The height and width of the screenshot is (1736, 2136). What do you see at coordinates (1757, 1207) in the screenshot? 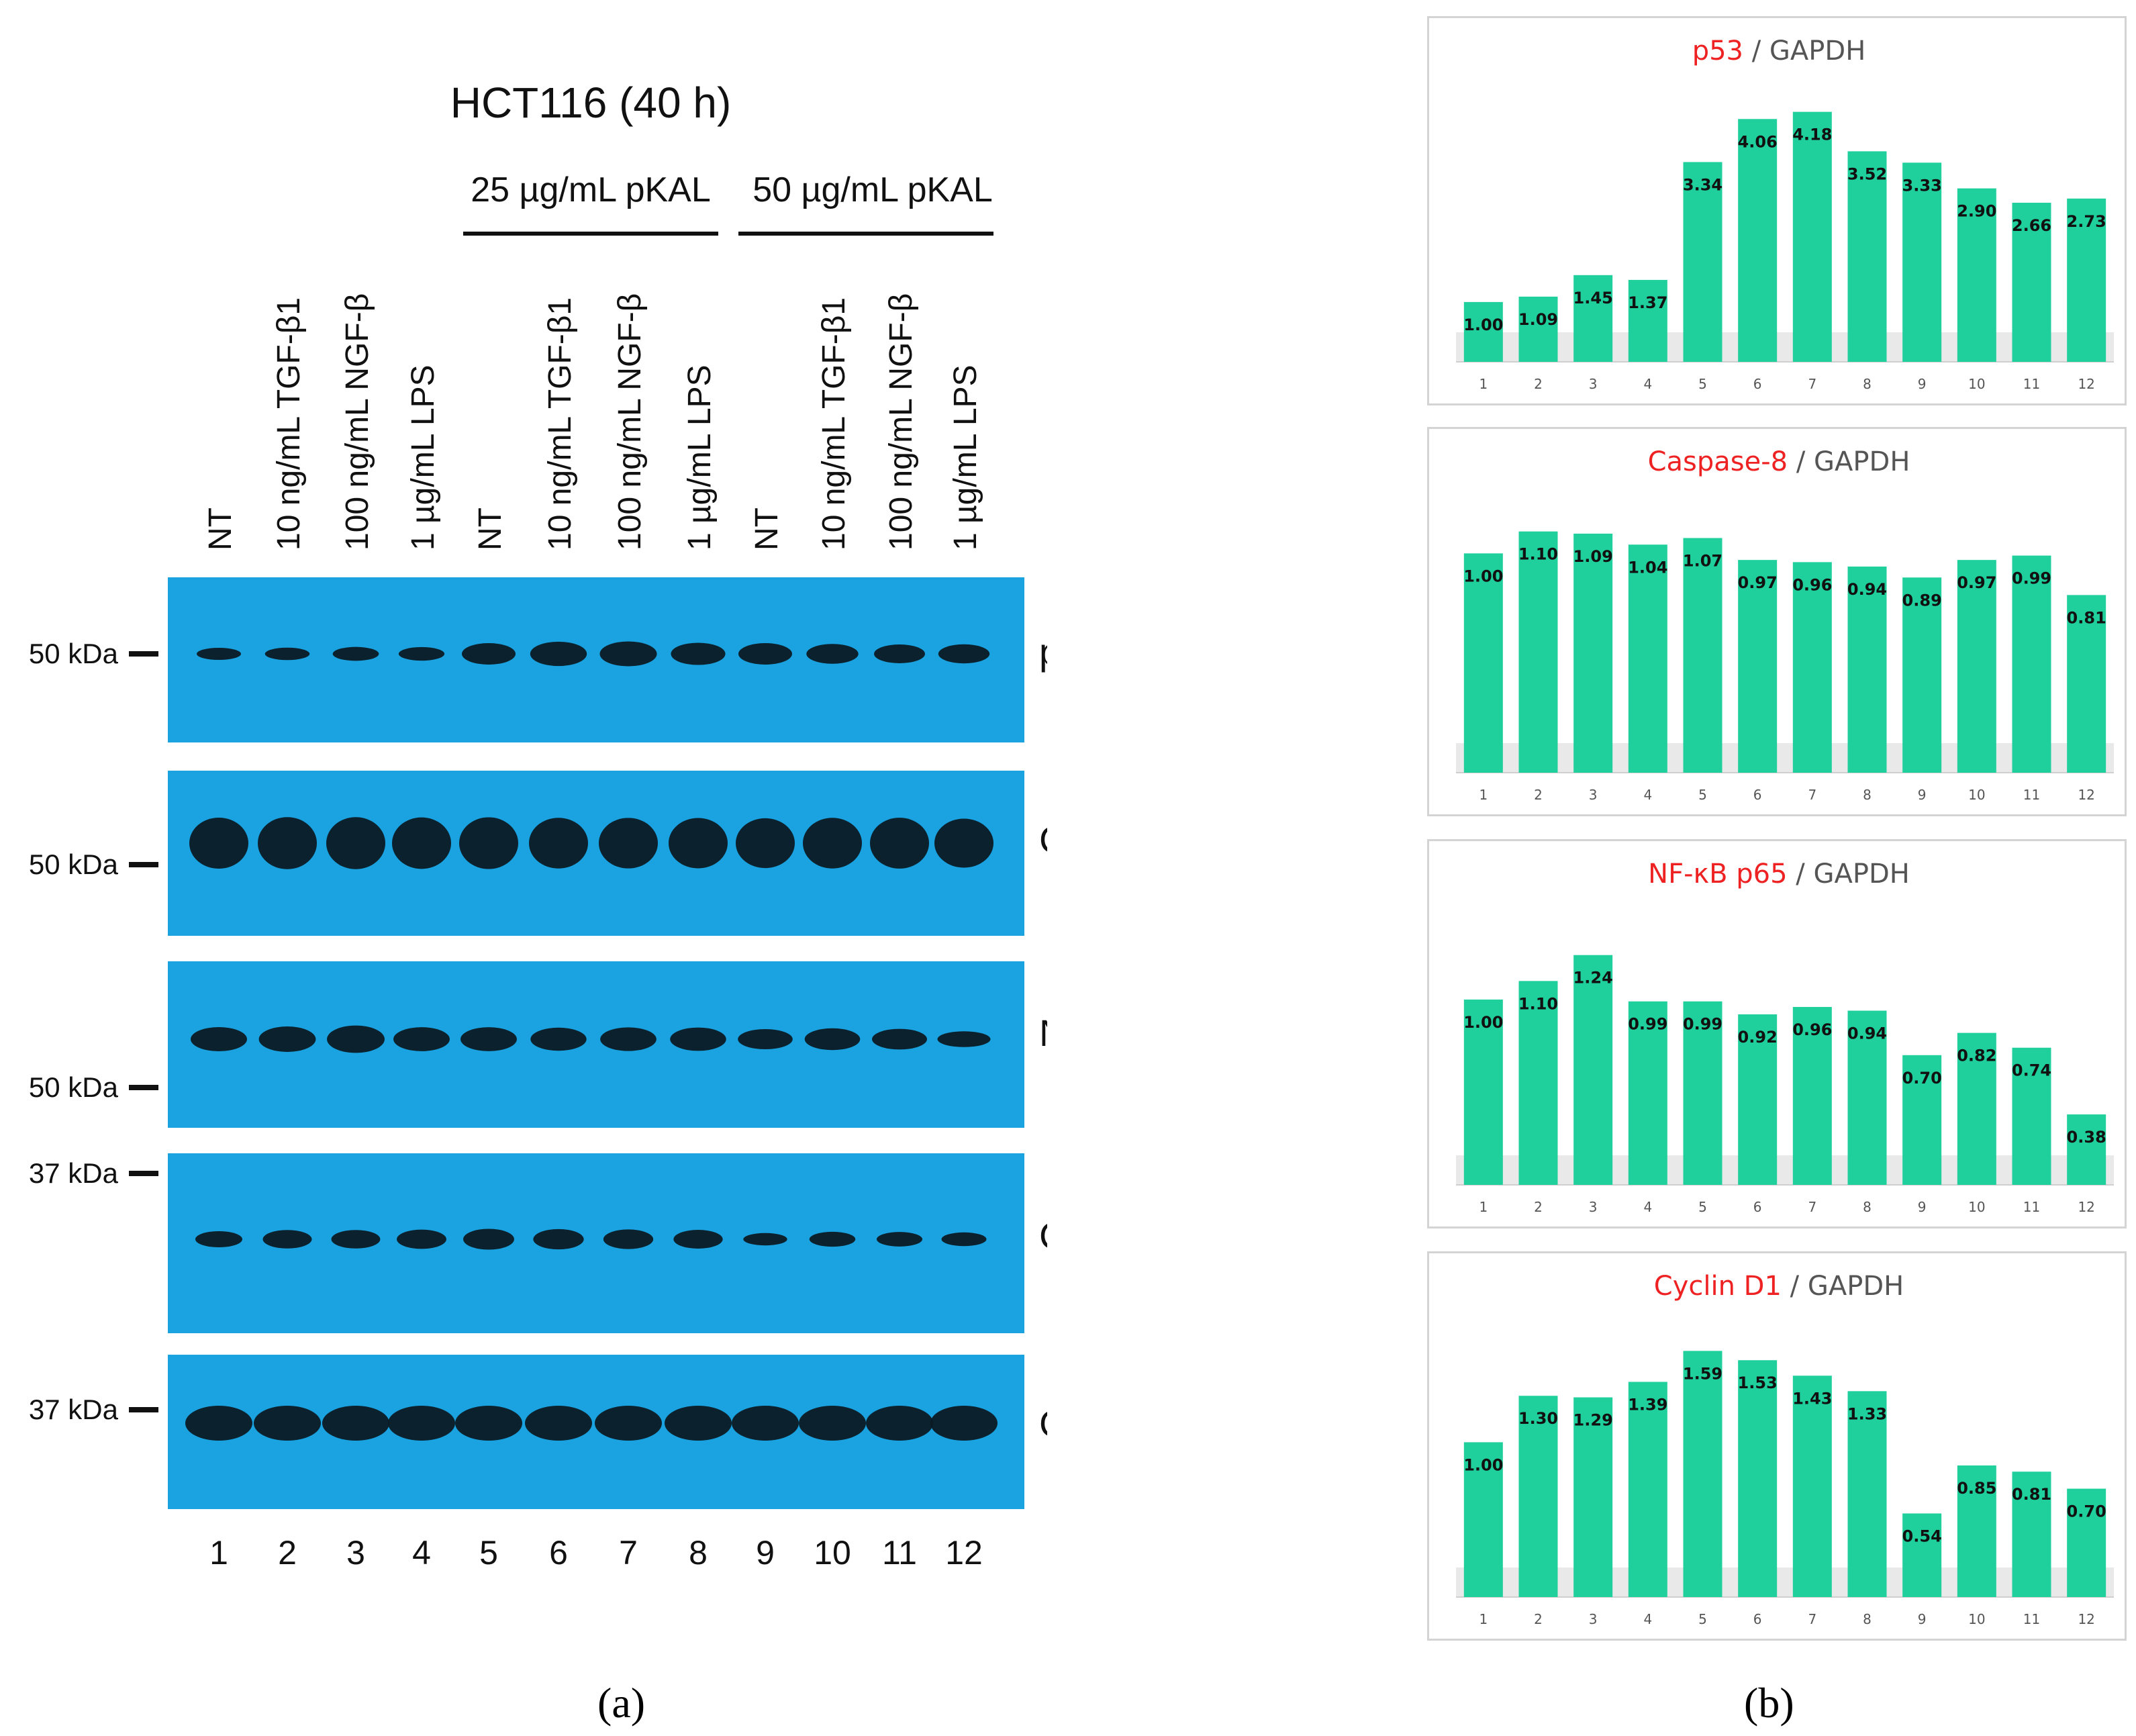
I see `x-tick-label: 6` at bounding box center [1757, 1207].